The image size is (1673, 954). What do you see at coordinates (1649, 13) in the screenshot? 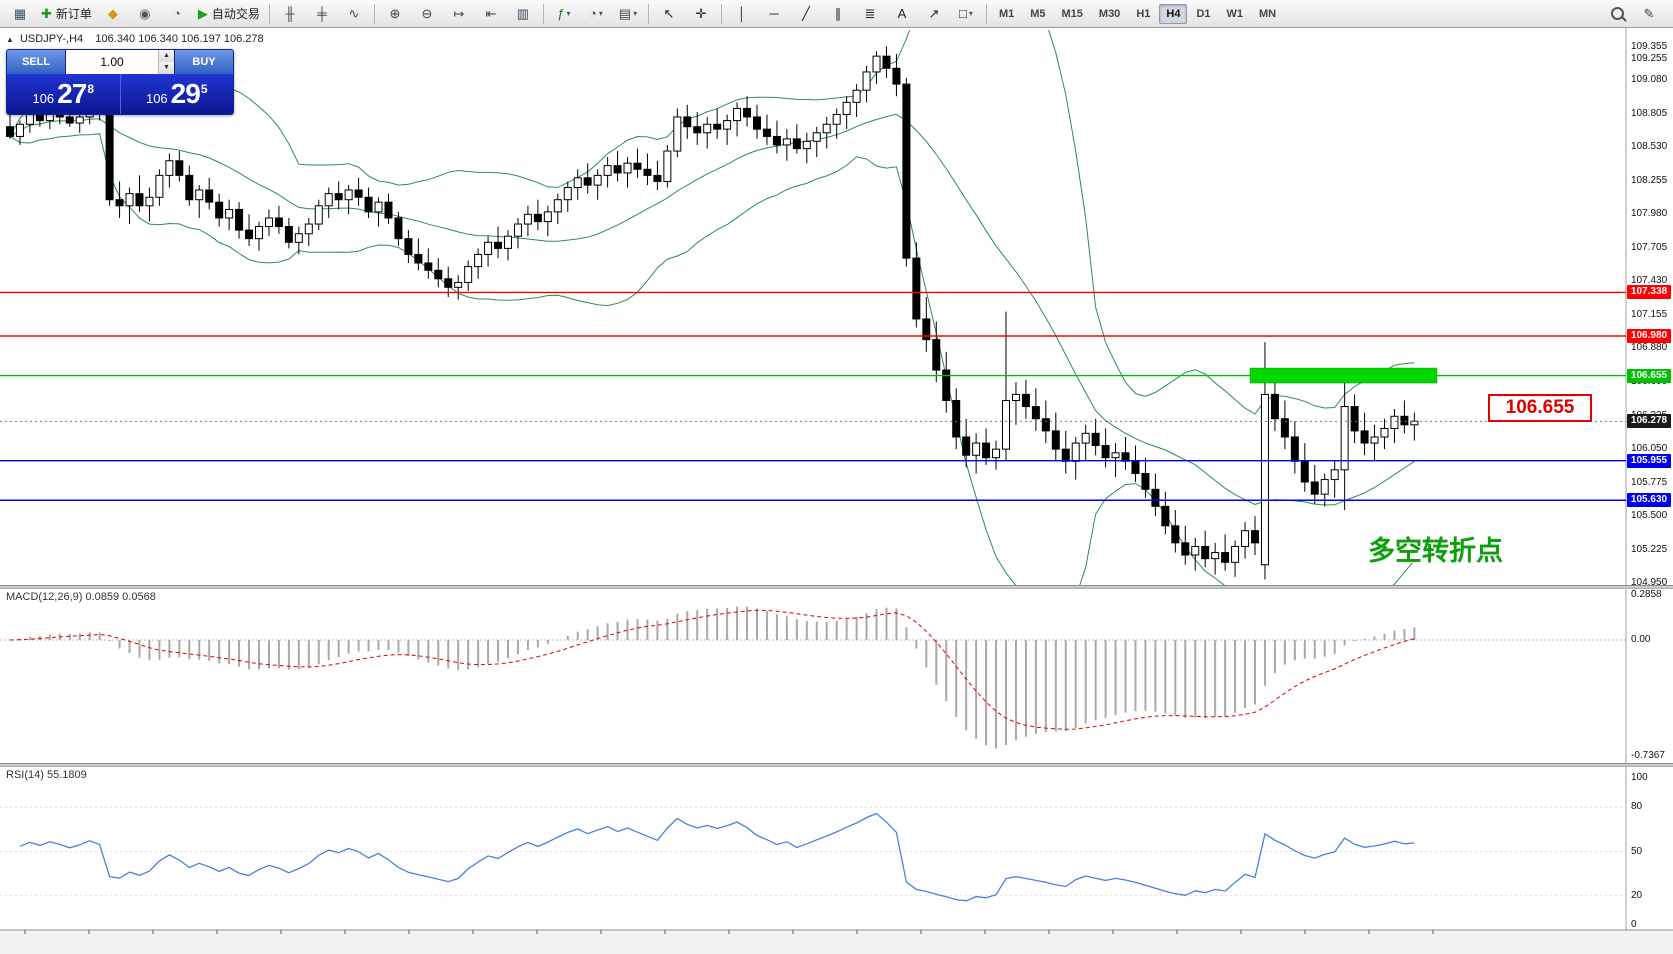
I see `edit-icon: ✎` at bounding box center [1649, 13].